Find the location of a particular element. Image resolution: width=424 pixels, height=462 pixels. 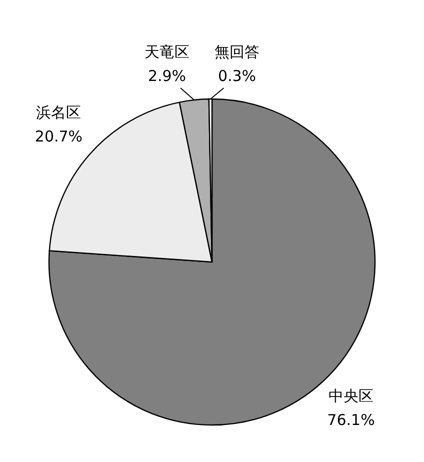

slice-label: 無回答 is located at coordinates (237, 52).